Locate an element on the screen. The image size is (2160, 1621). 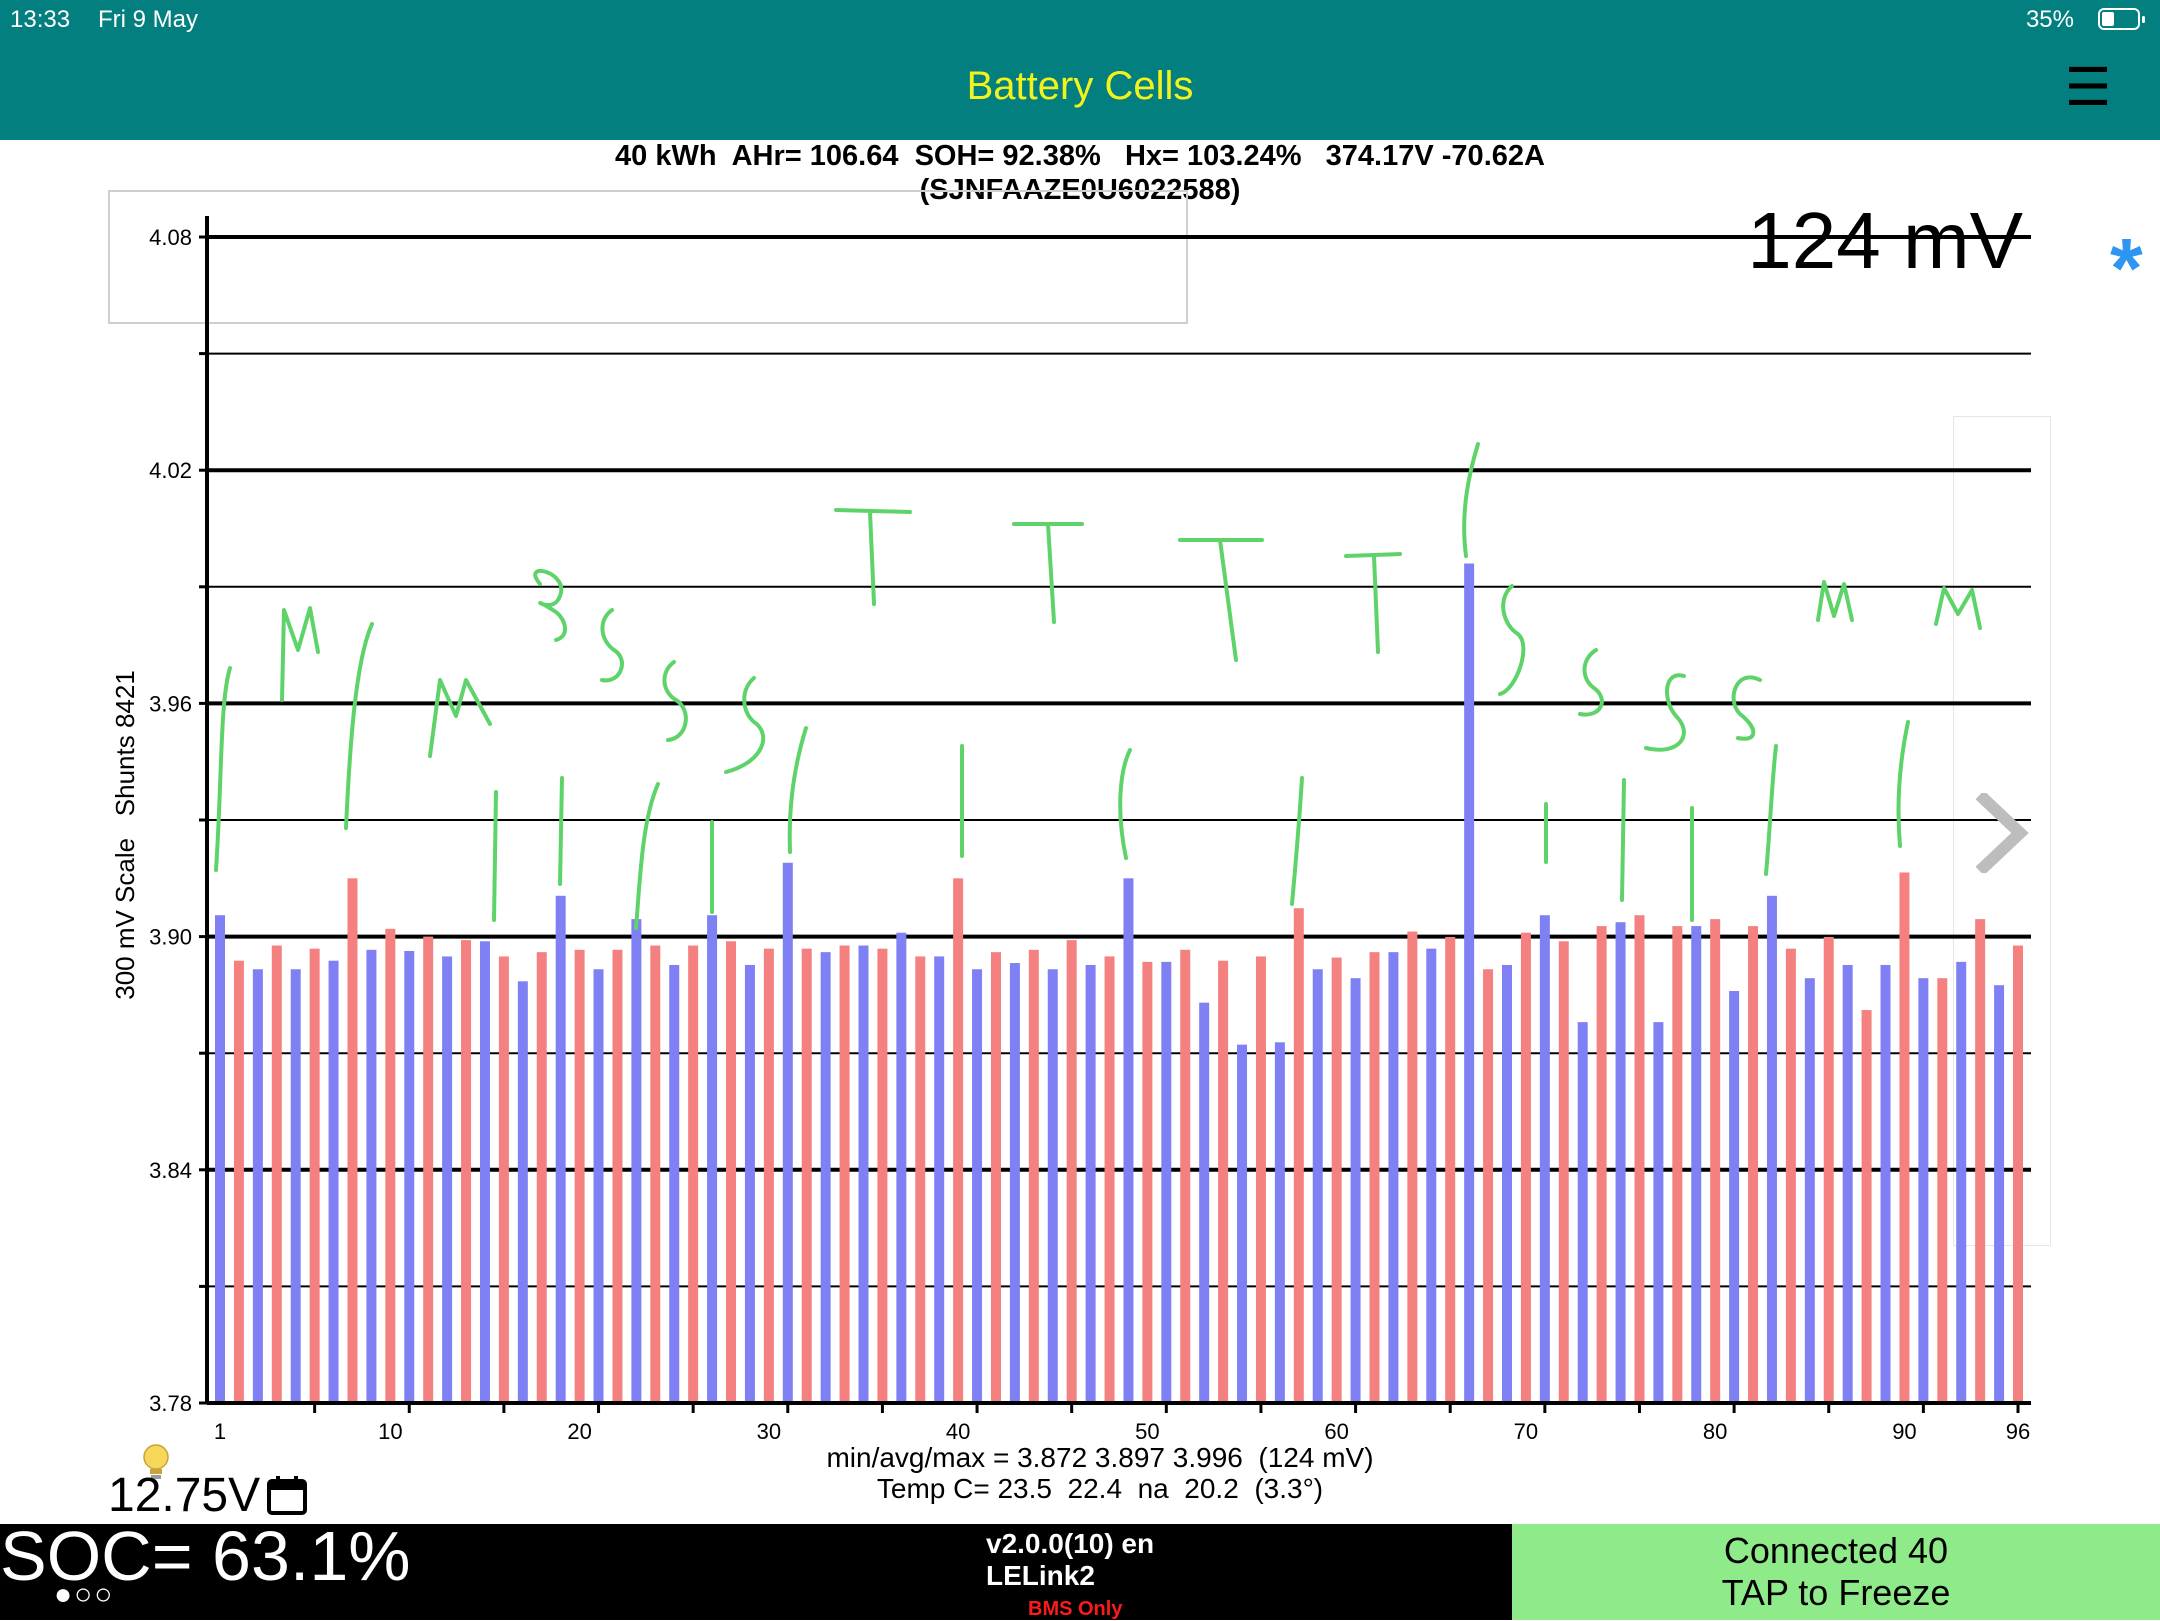
y-axis-label: 300 mV Scale Shunts 8421 is located at coordinates (125, 835).